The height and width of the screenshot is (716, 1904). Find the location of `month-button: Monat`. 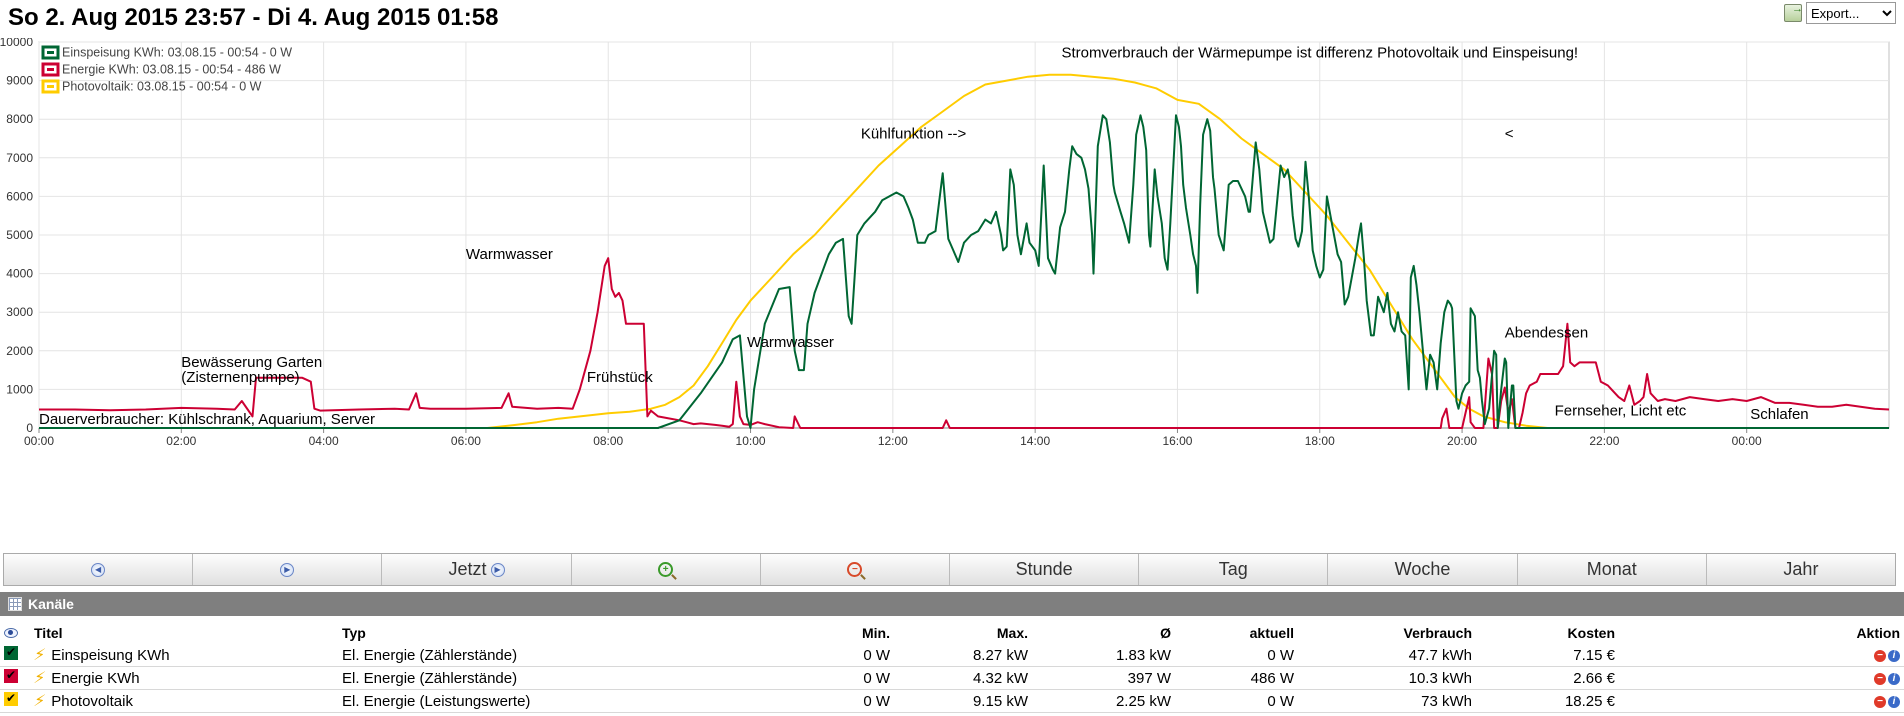

month-button: Monat is located at coordinates (1612, 569).